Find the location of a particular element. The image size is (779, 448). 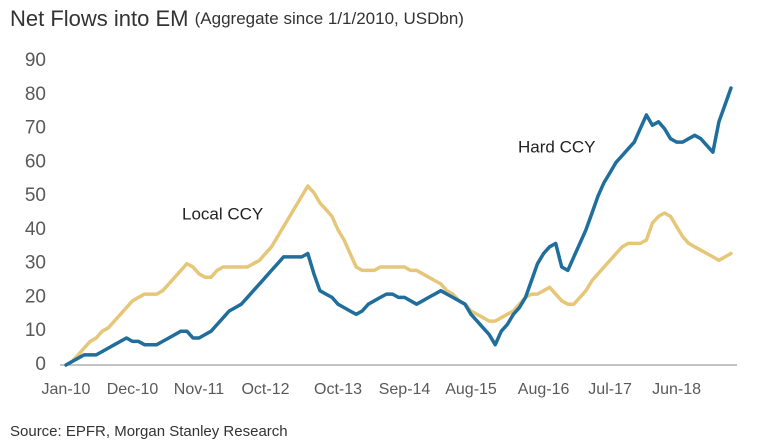

title: Net Flows into EM is located at coordinates (99, 18).